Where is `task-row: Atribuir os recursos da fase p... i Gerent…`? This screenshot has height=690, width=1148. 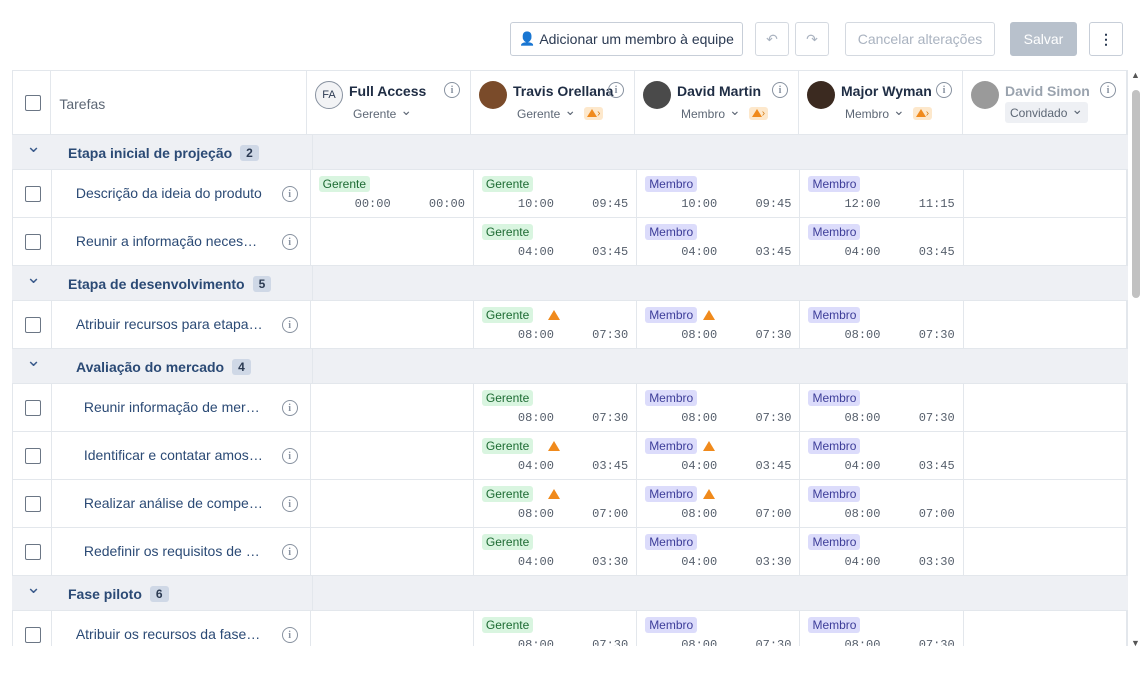
task-row: Atribuir os recursos da fase p... i Gerent… is located at coordinates (570, 628).